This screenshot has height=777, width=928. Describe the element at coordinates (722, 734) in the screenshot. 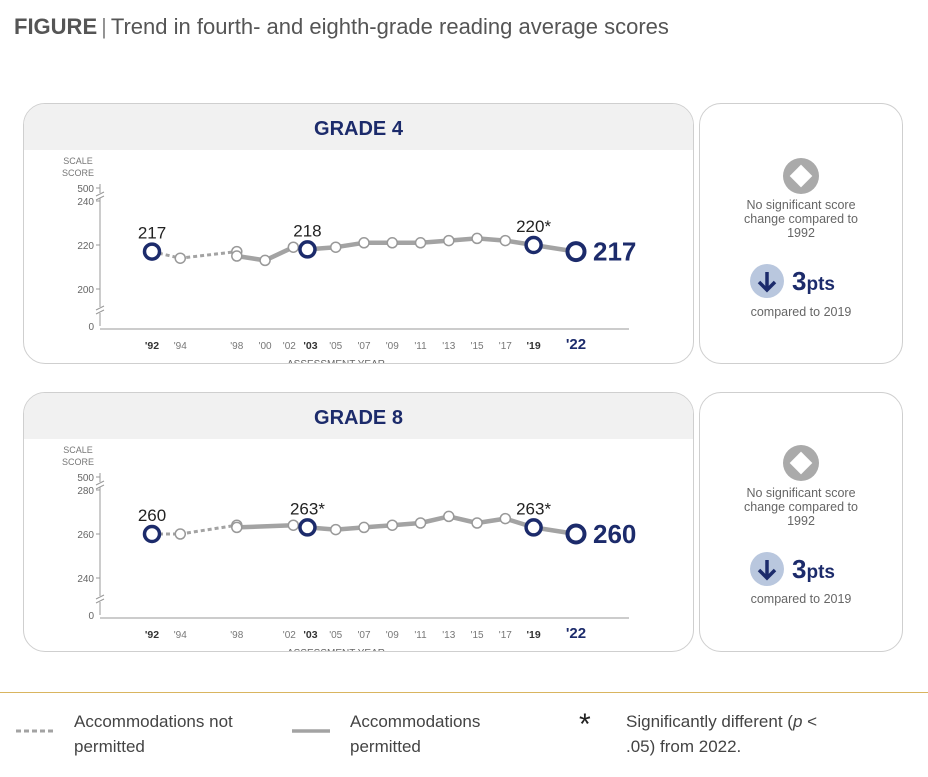

I see `legend-asterisk-suffix: < .05) from 2022.` at that location.